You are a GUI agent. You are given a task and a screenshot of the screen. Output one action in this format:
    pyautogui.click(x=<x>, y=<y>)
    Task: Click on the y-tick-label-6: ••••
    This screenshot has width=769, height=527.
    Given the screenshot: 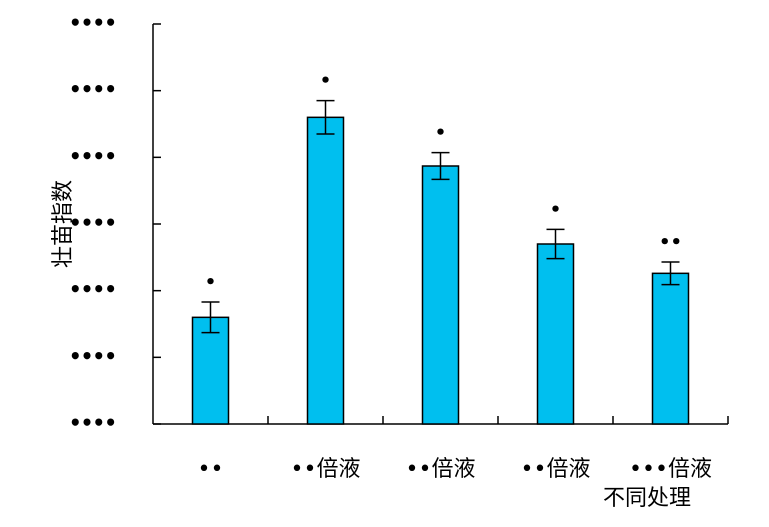 What is the action you would take?
    pyautogui.click(x=92, y=23)
    